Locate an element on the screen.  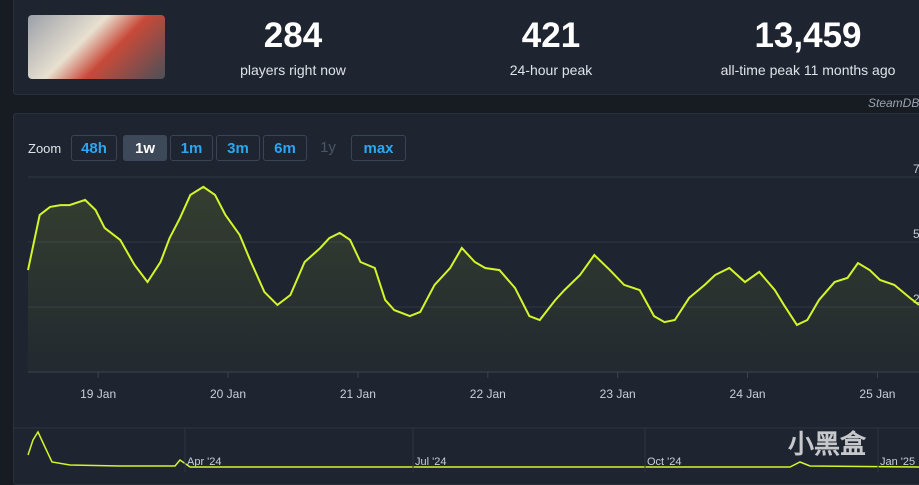
y-tick-label: 500 is located at coordinates (916, 234).